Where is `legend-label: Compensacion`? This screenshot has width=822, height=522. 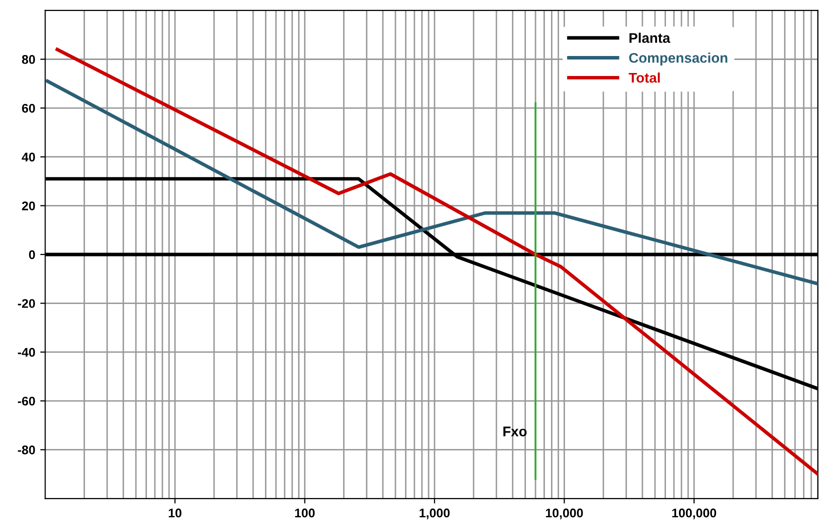 legend-label: Compensacion is located at coordinates (678, 59).